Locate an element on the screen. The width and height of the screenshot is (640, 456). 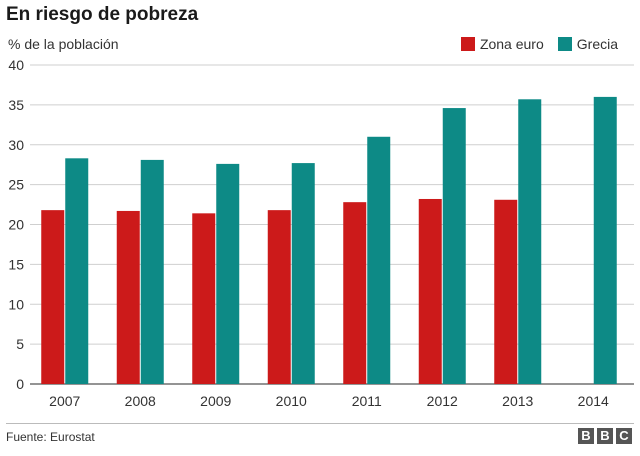
x-tick-label: 2012 is located at coordinates (442, 401).